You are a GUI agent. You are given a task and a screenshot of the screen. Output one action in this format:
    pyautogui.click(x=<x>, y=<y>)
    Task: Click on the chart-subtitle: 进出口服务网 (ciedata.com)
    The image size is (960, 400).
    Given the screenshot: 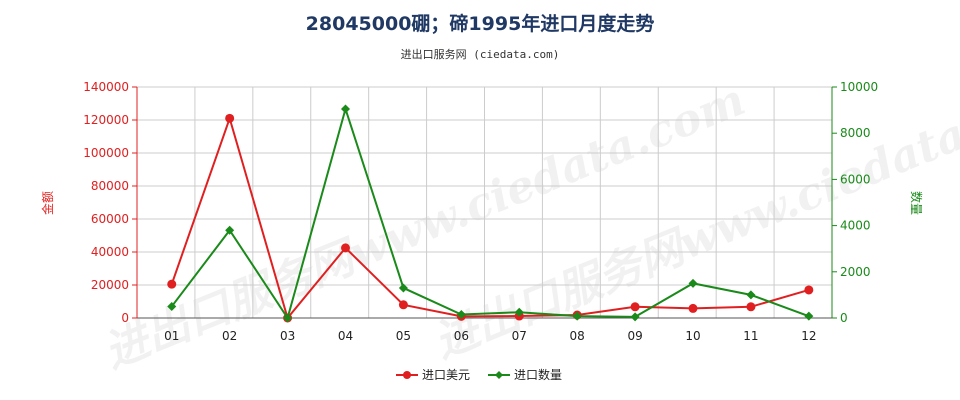 What is the action you would take?
    pyautogui.click(x=480, y=54)
    